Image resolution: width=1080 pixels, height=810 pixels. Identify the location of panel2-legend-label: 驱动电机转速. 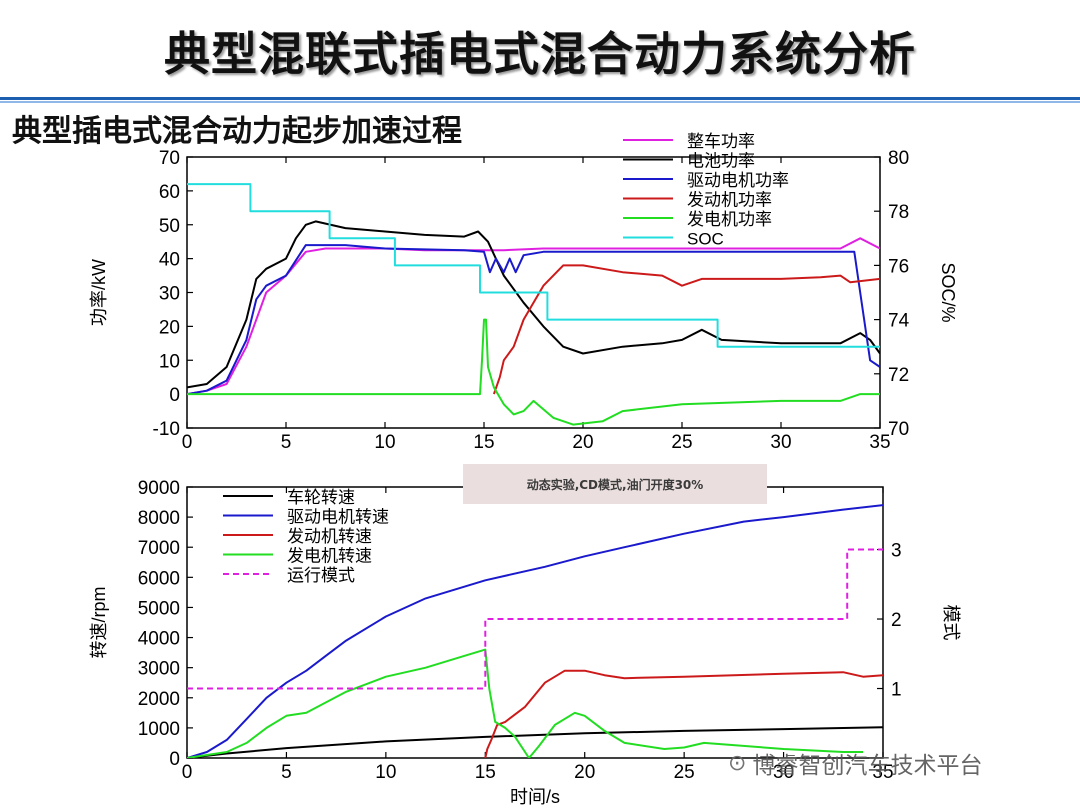
(338, 517).